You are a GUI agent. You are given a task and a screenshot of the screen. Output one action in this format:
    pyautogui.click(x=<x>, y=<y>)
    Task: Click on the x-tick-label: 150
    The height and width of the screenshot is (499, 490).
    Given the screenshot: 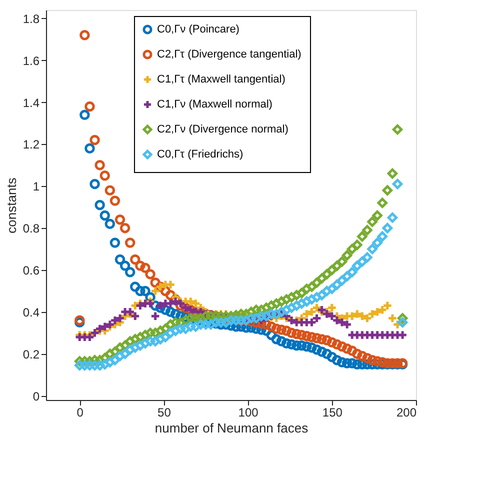 What is the action you would take?
    pyautogui.click(x=332, y=413)
    